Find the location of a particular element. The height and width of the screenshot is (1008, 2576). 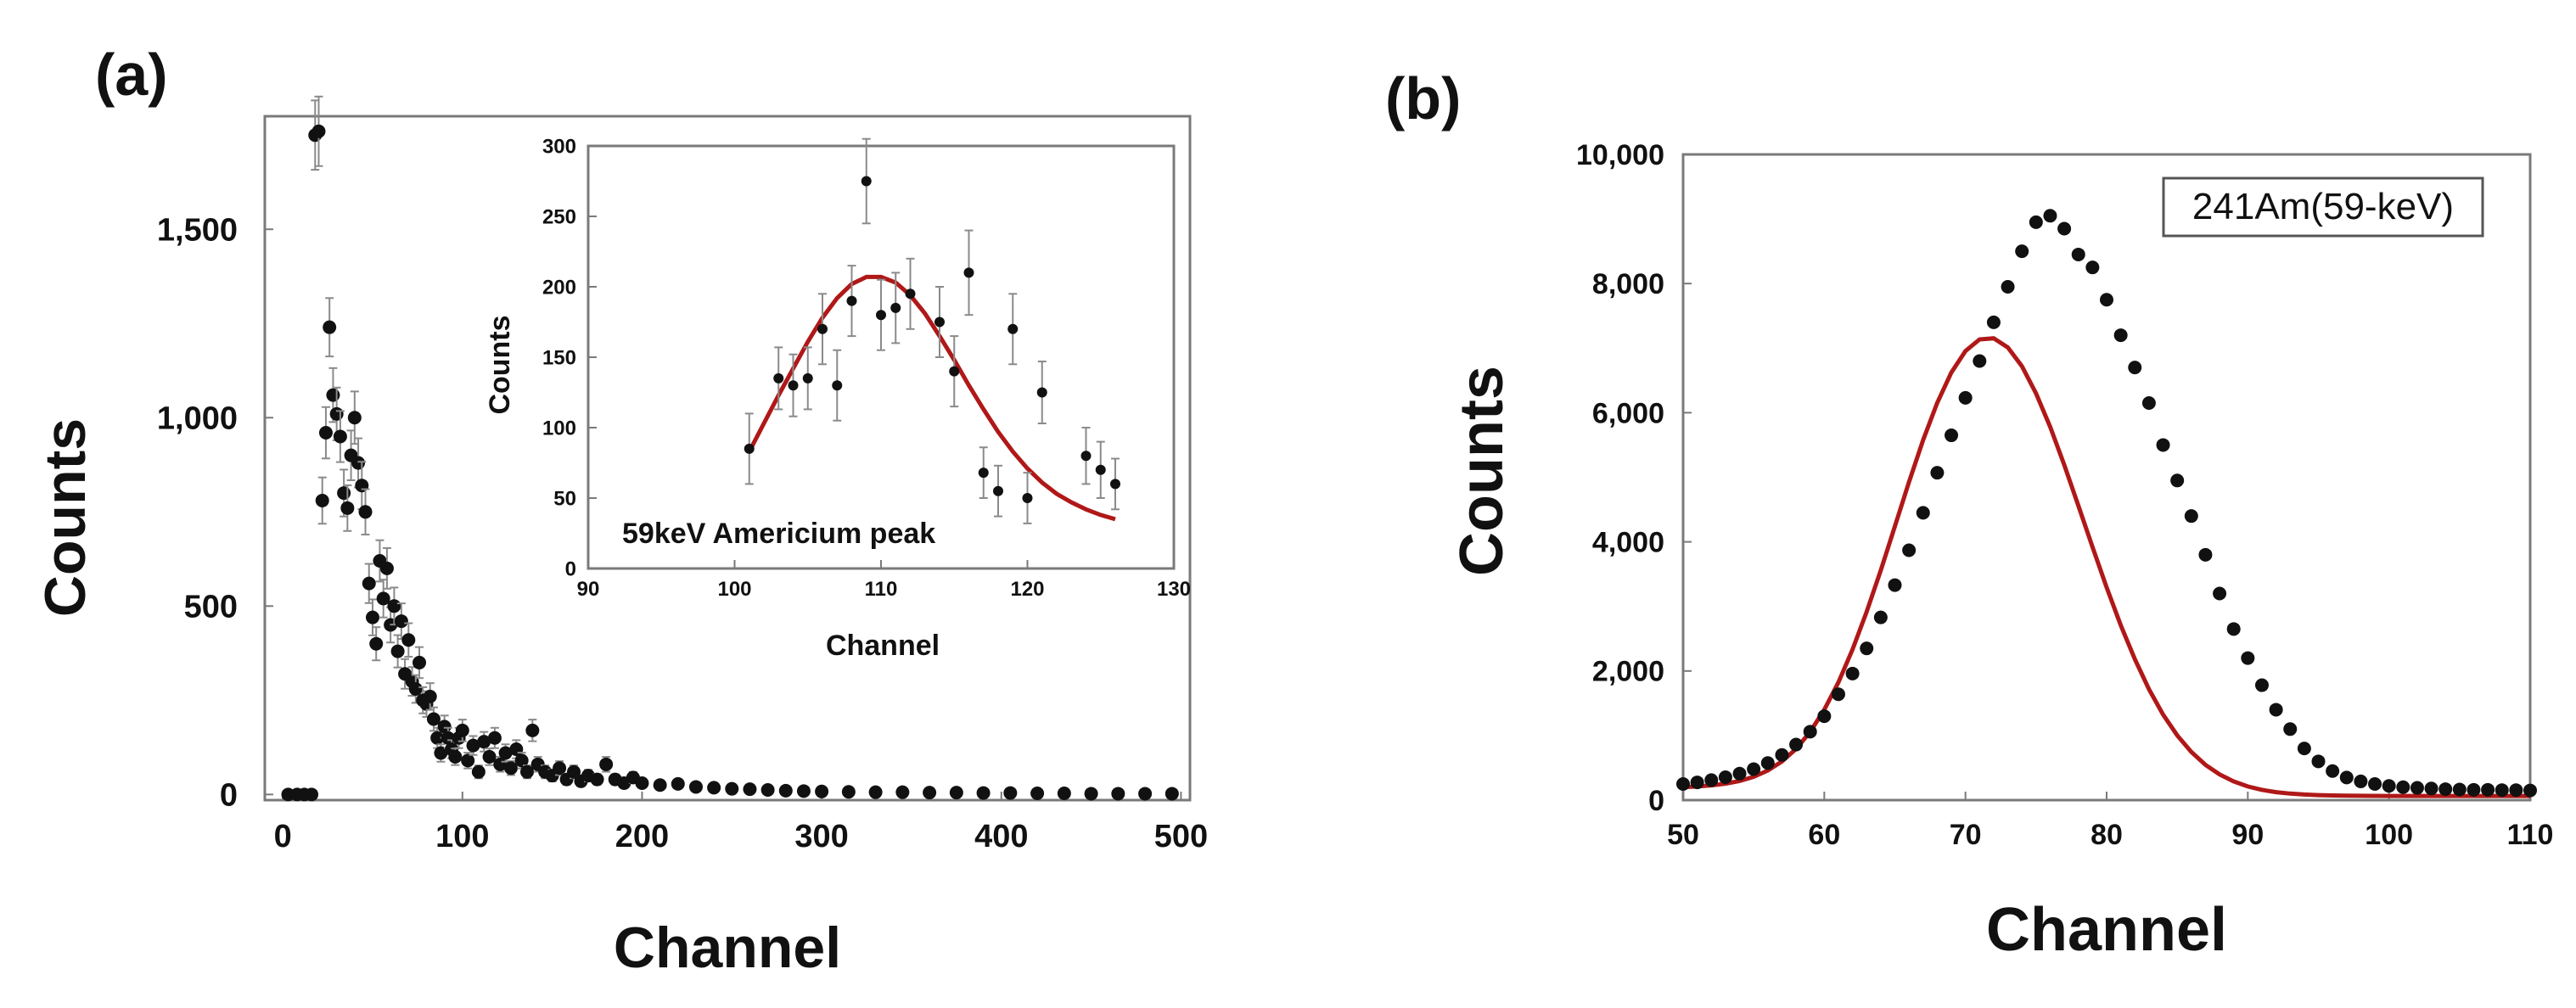

chart-a-x-ticks: 0 100 200 300 400 500 is located at coordinates (741, 823).